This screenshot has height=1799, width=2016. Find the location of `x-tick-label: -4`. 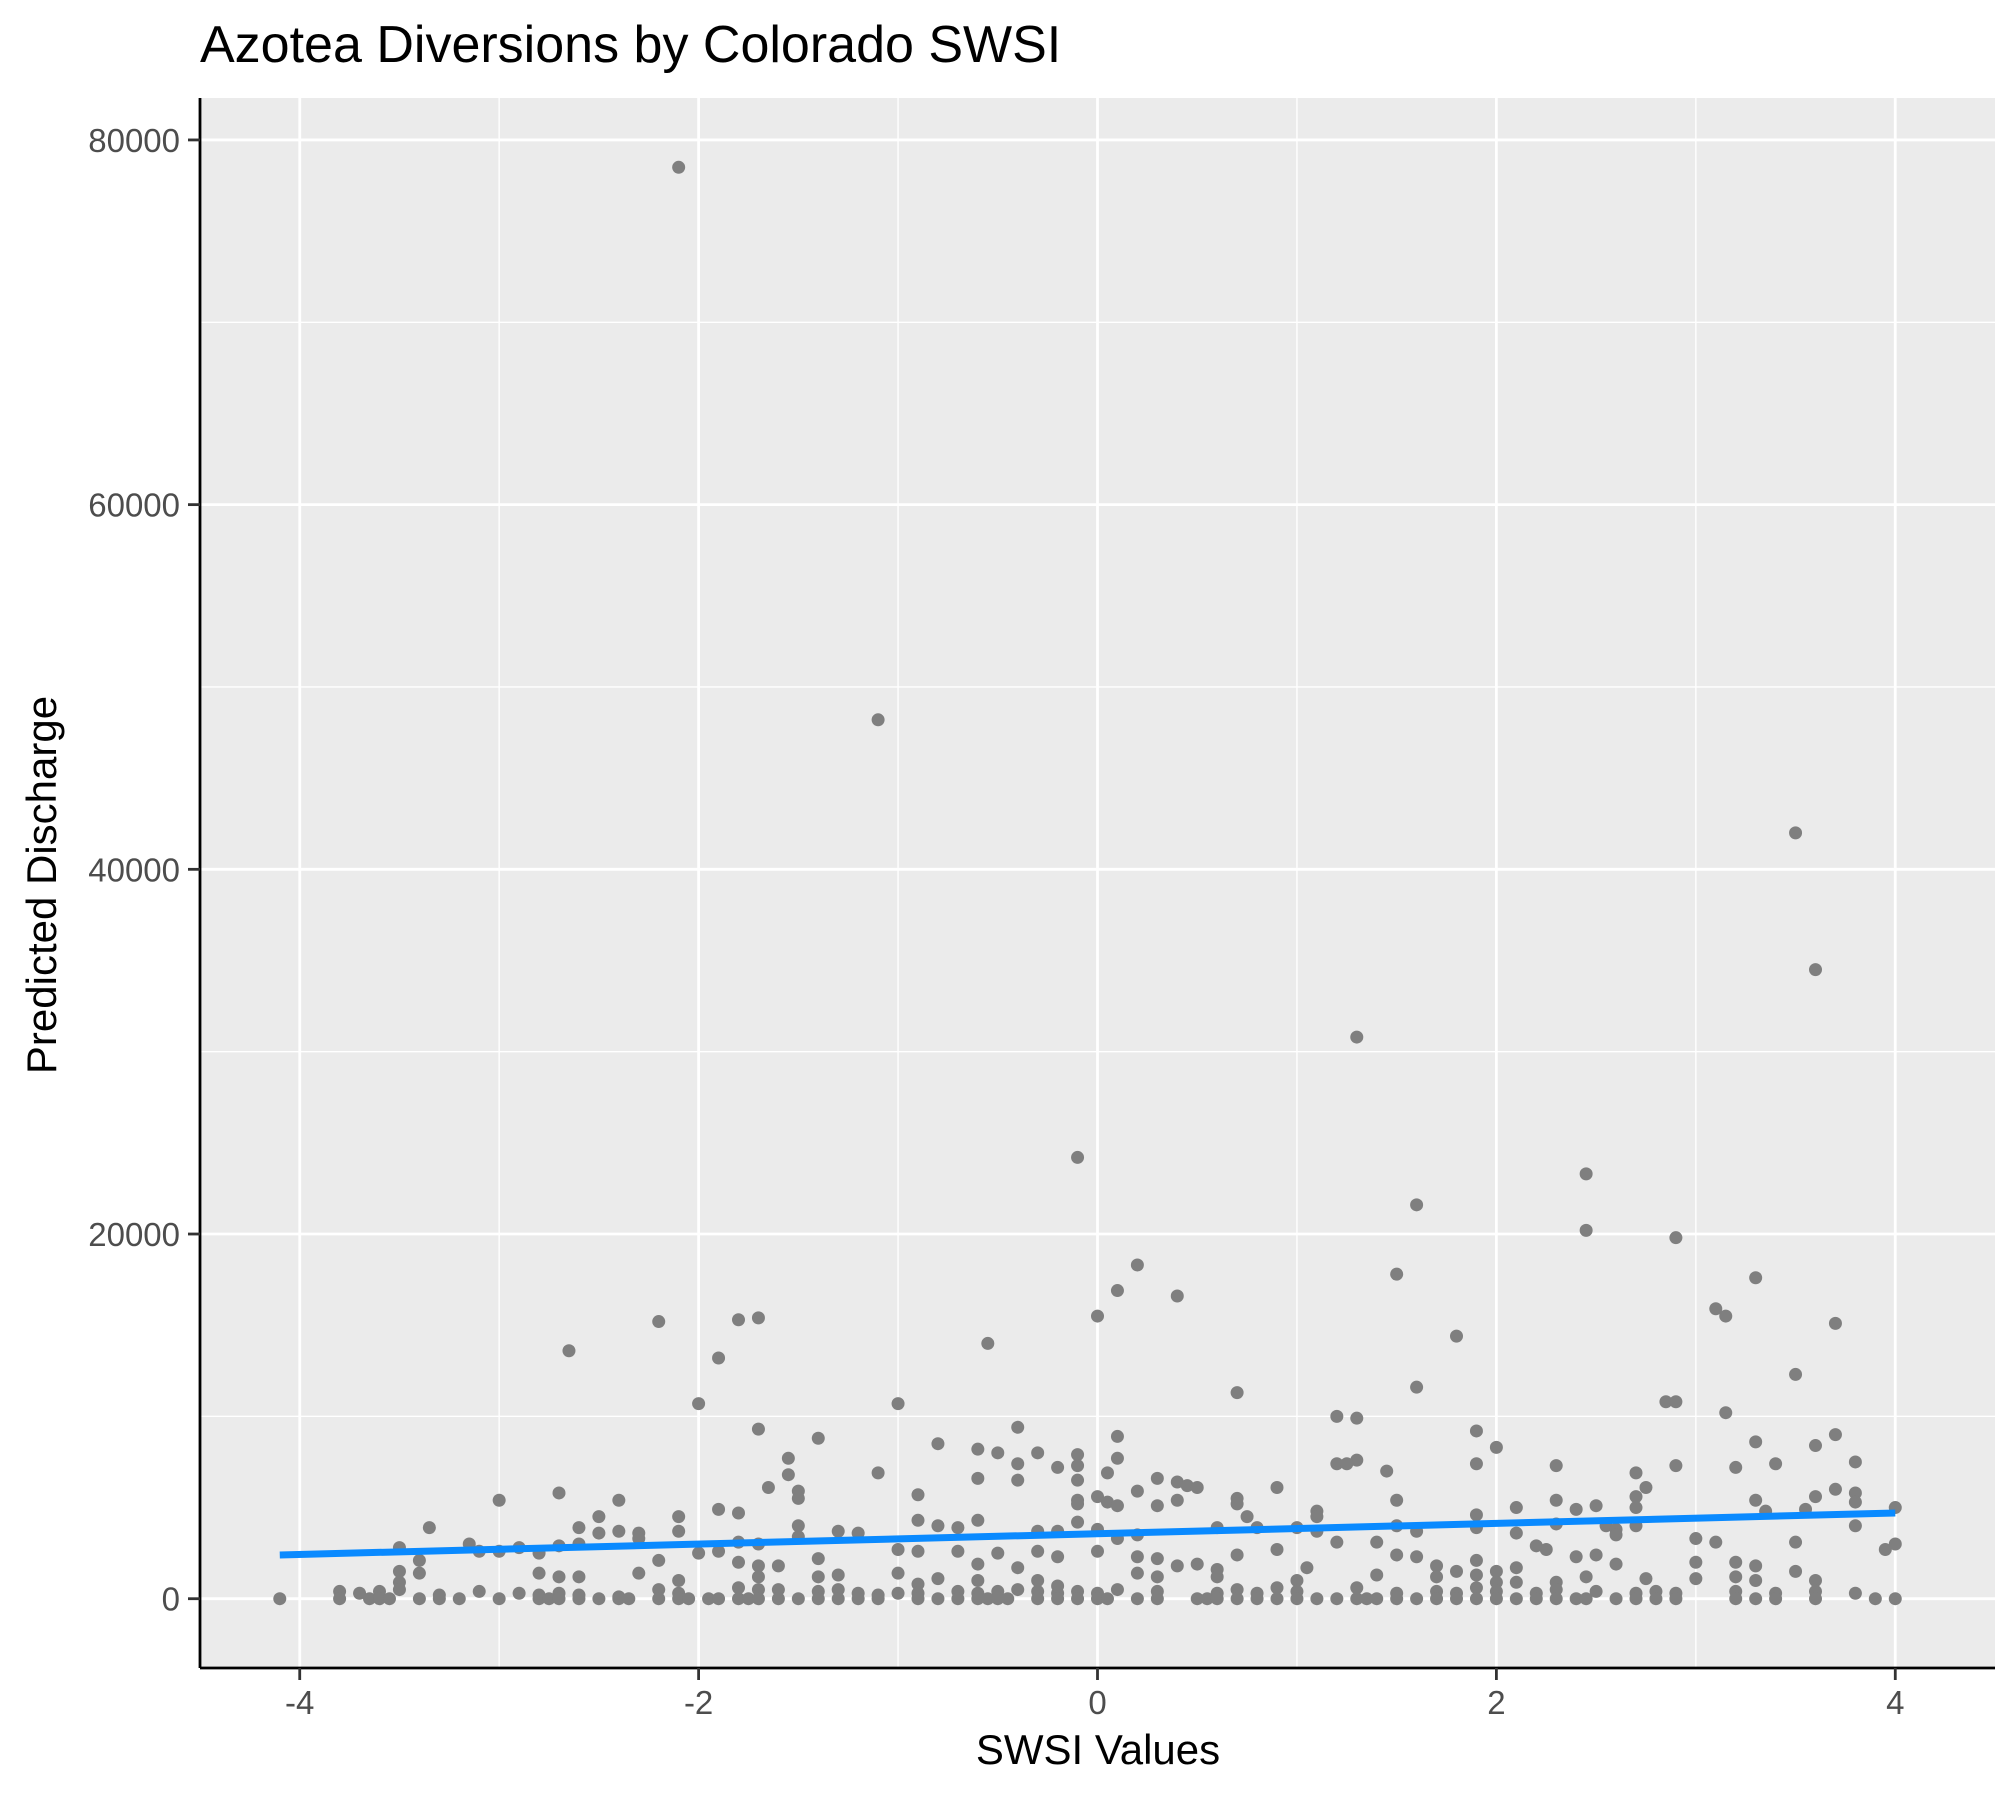

x-tick-label: -4 is located at coordinates (299, 1702).